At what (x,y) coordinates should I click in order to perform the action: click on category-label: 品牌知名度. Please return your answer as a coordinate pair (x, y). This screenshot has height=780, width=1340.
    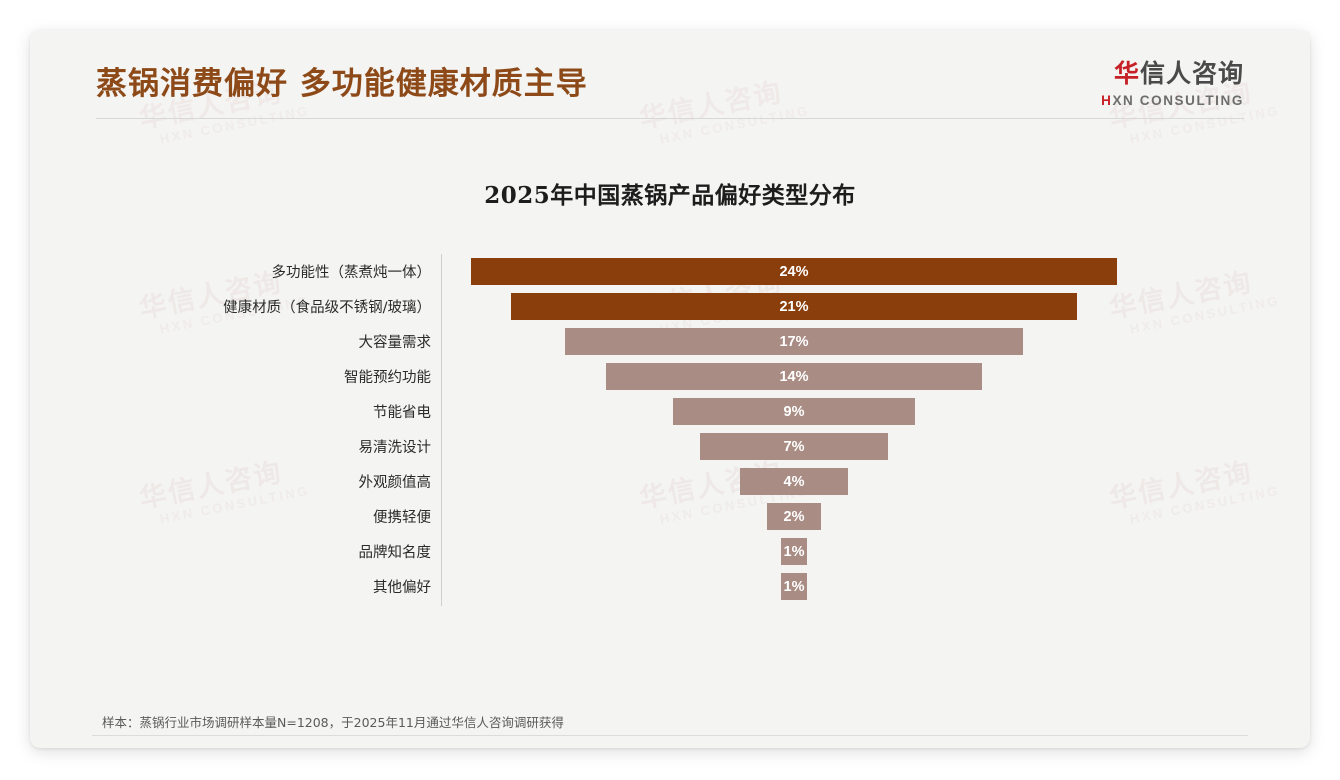
    Looking at the image, I should click on (395, 553).